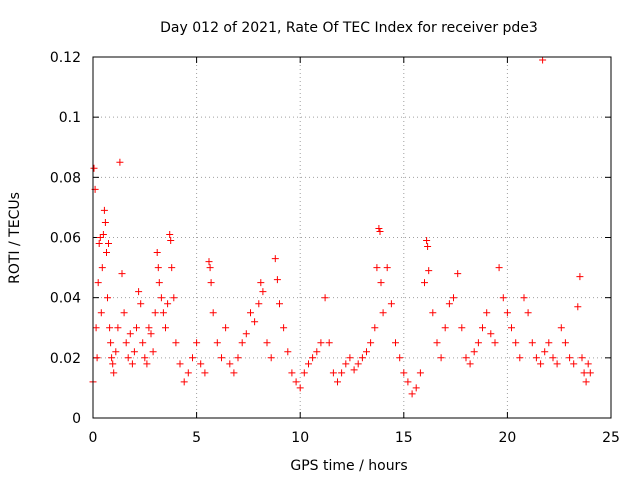 The height and width of the screenshot is (480, 640). Describe the element at coordinates (348, 466) in the screenshot. I see `x-axis-label: GPS time / hours` at that location.